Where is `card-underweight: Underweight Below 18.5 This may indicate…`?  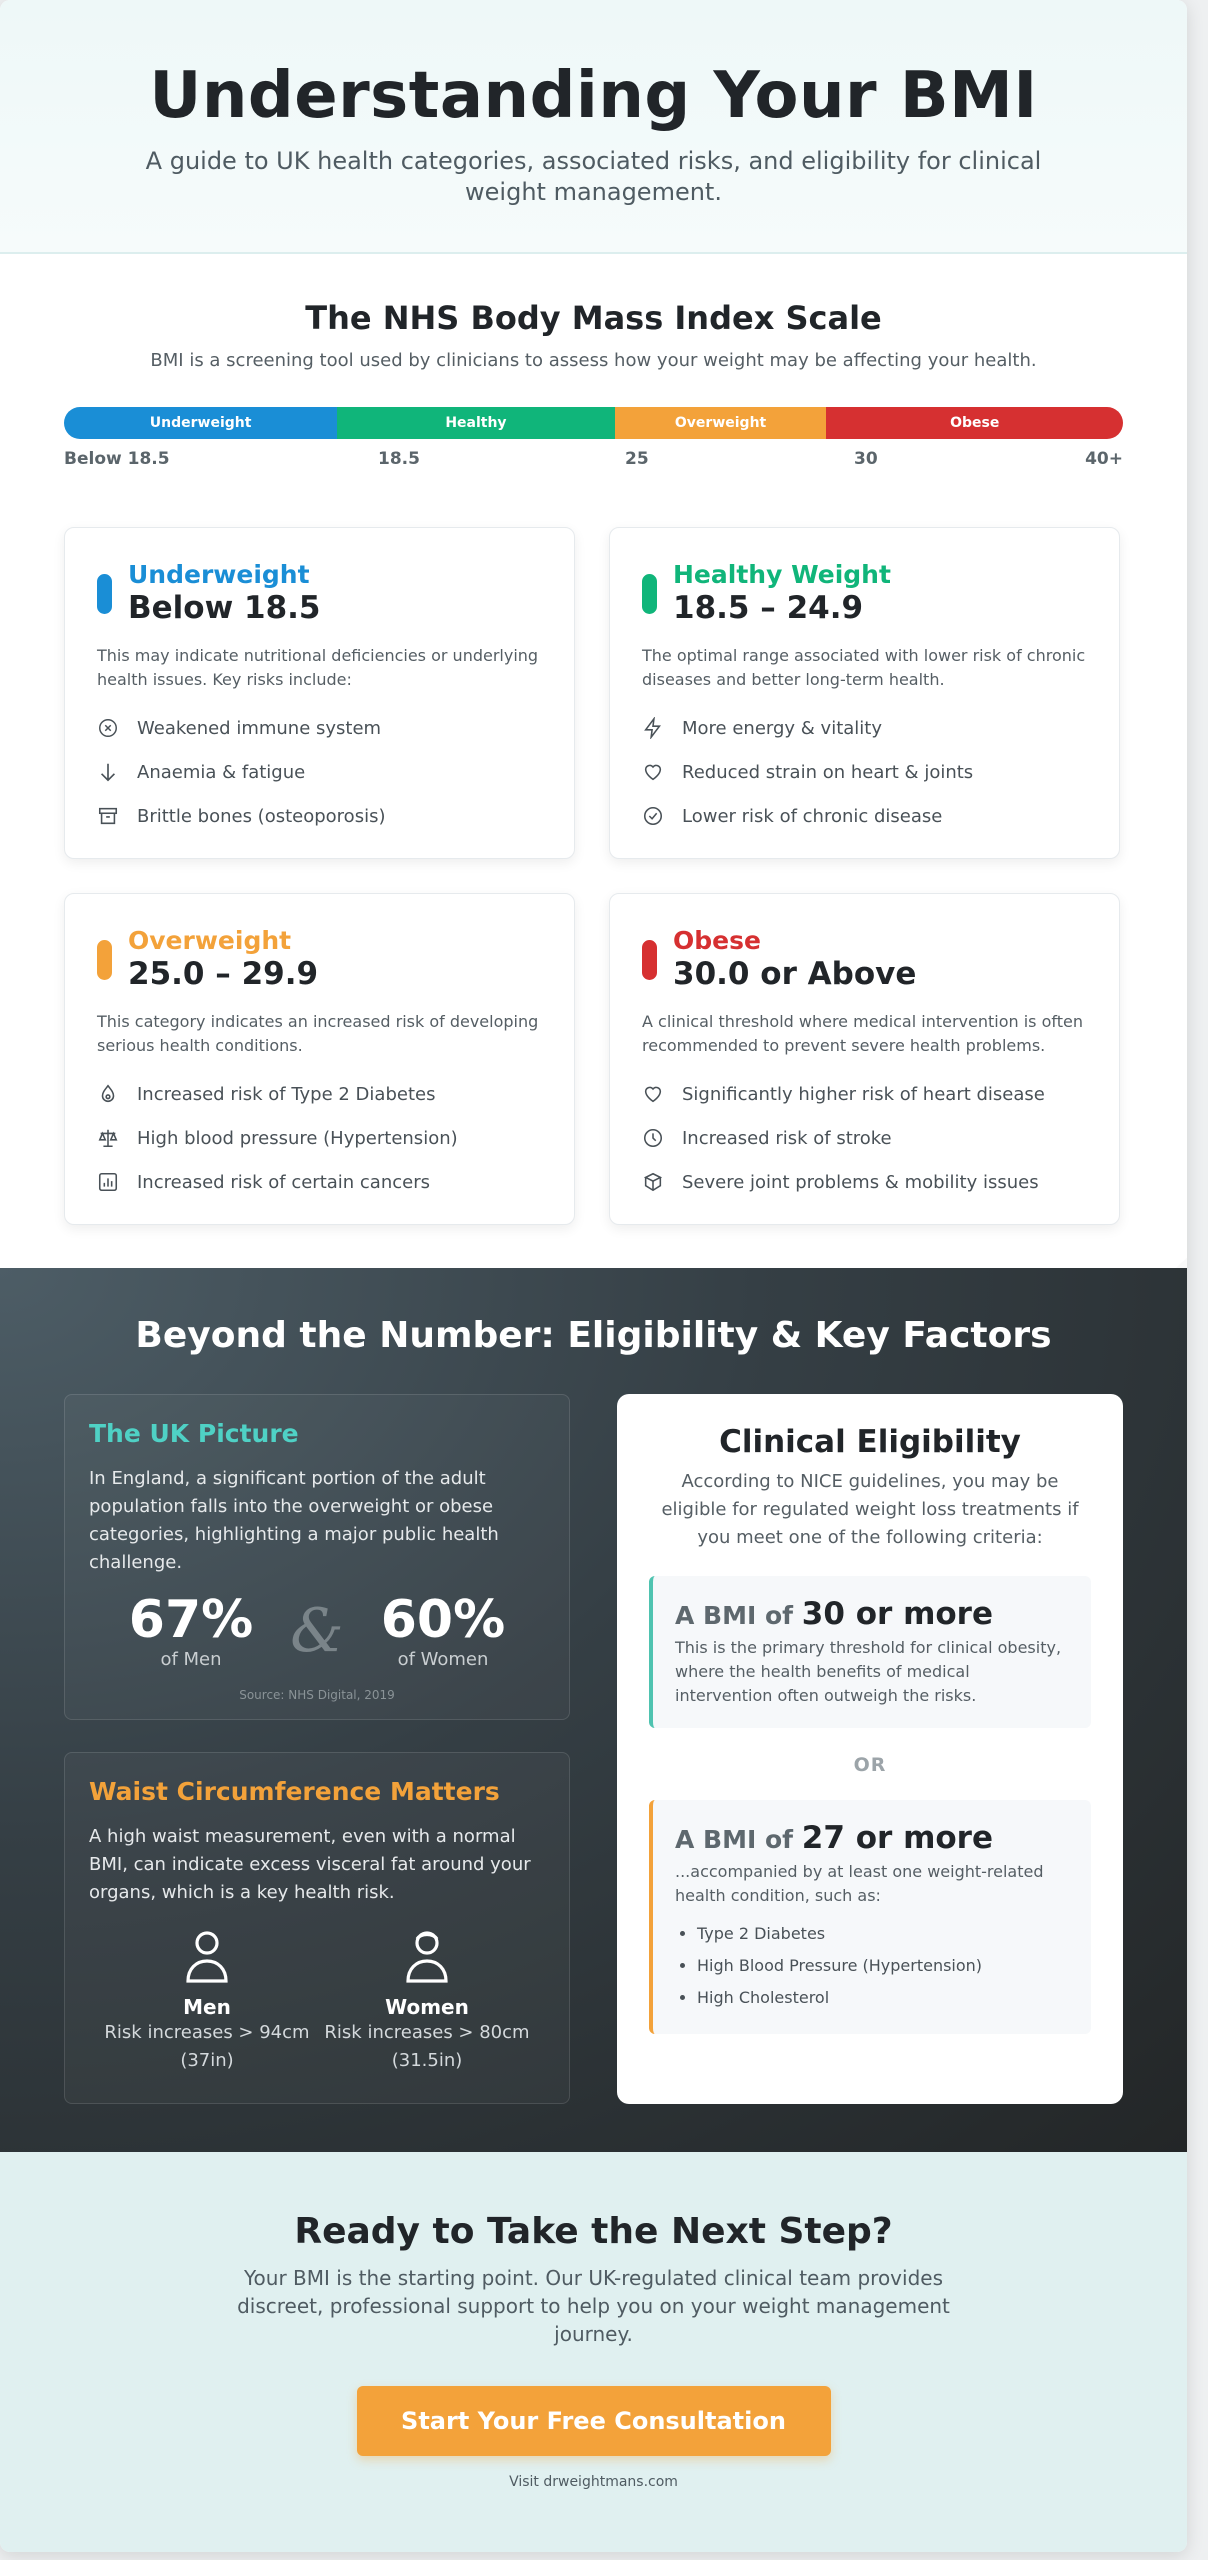
card-underweight: Underweight Below 18.5 This may indicate… is located at coordinates (319, 693).